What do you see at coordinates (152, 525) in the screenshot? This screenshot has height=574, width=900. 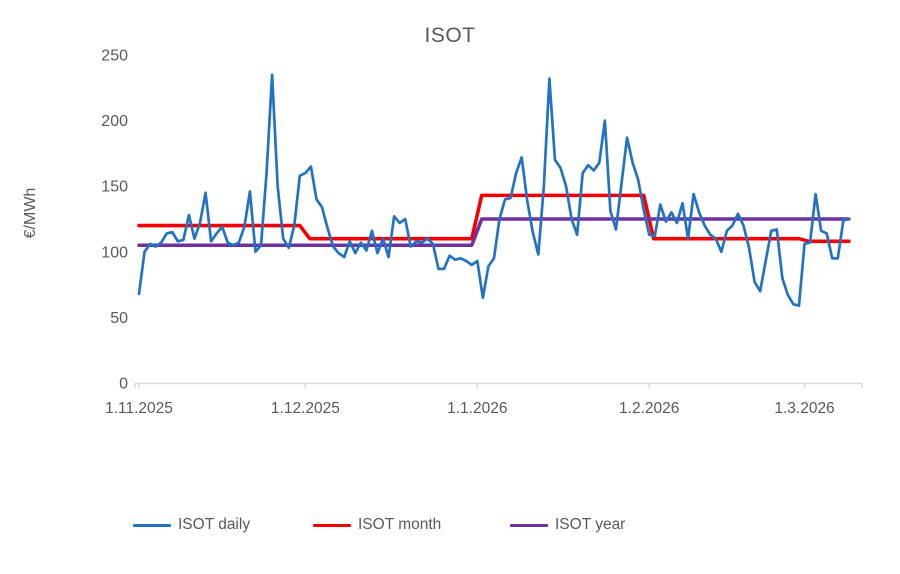 I see `legend-swatch-daily` at bounding box center [152, 525].